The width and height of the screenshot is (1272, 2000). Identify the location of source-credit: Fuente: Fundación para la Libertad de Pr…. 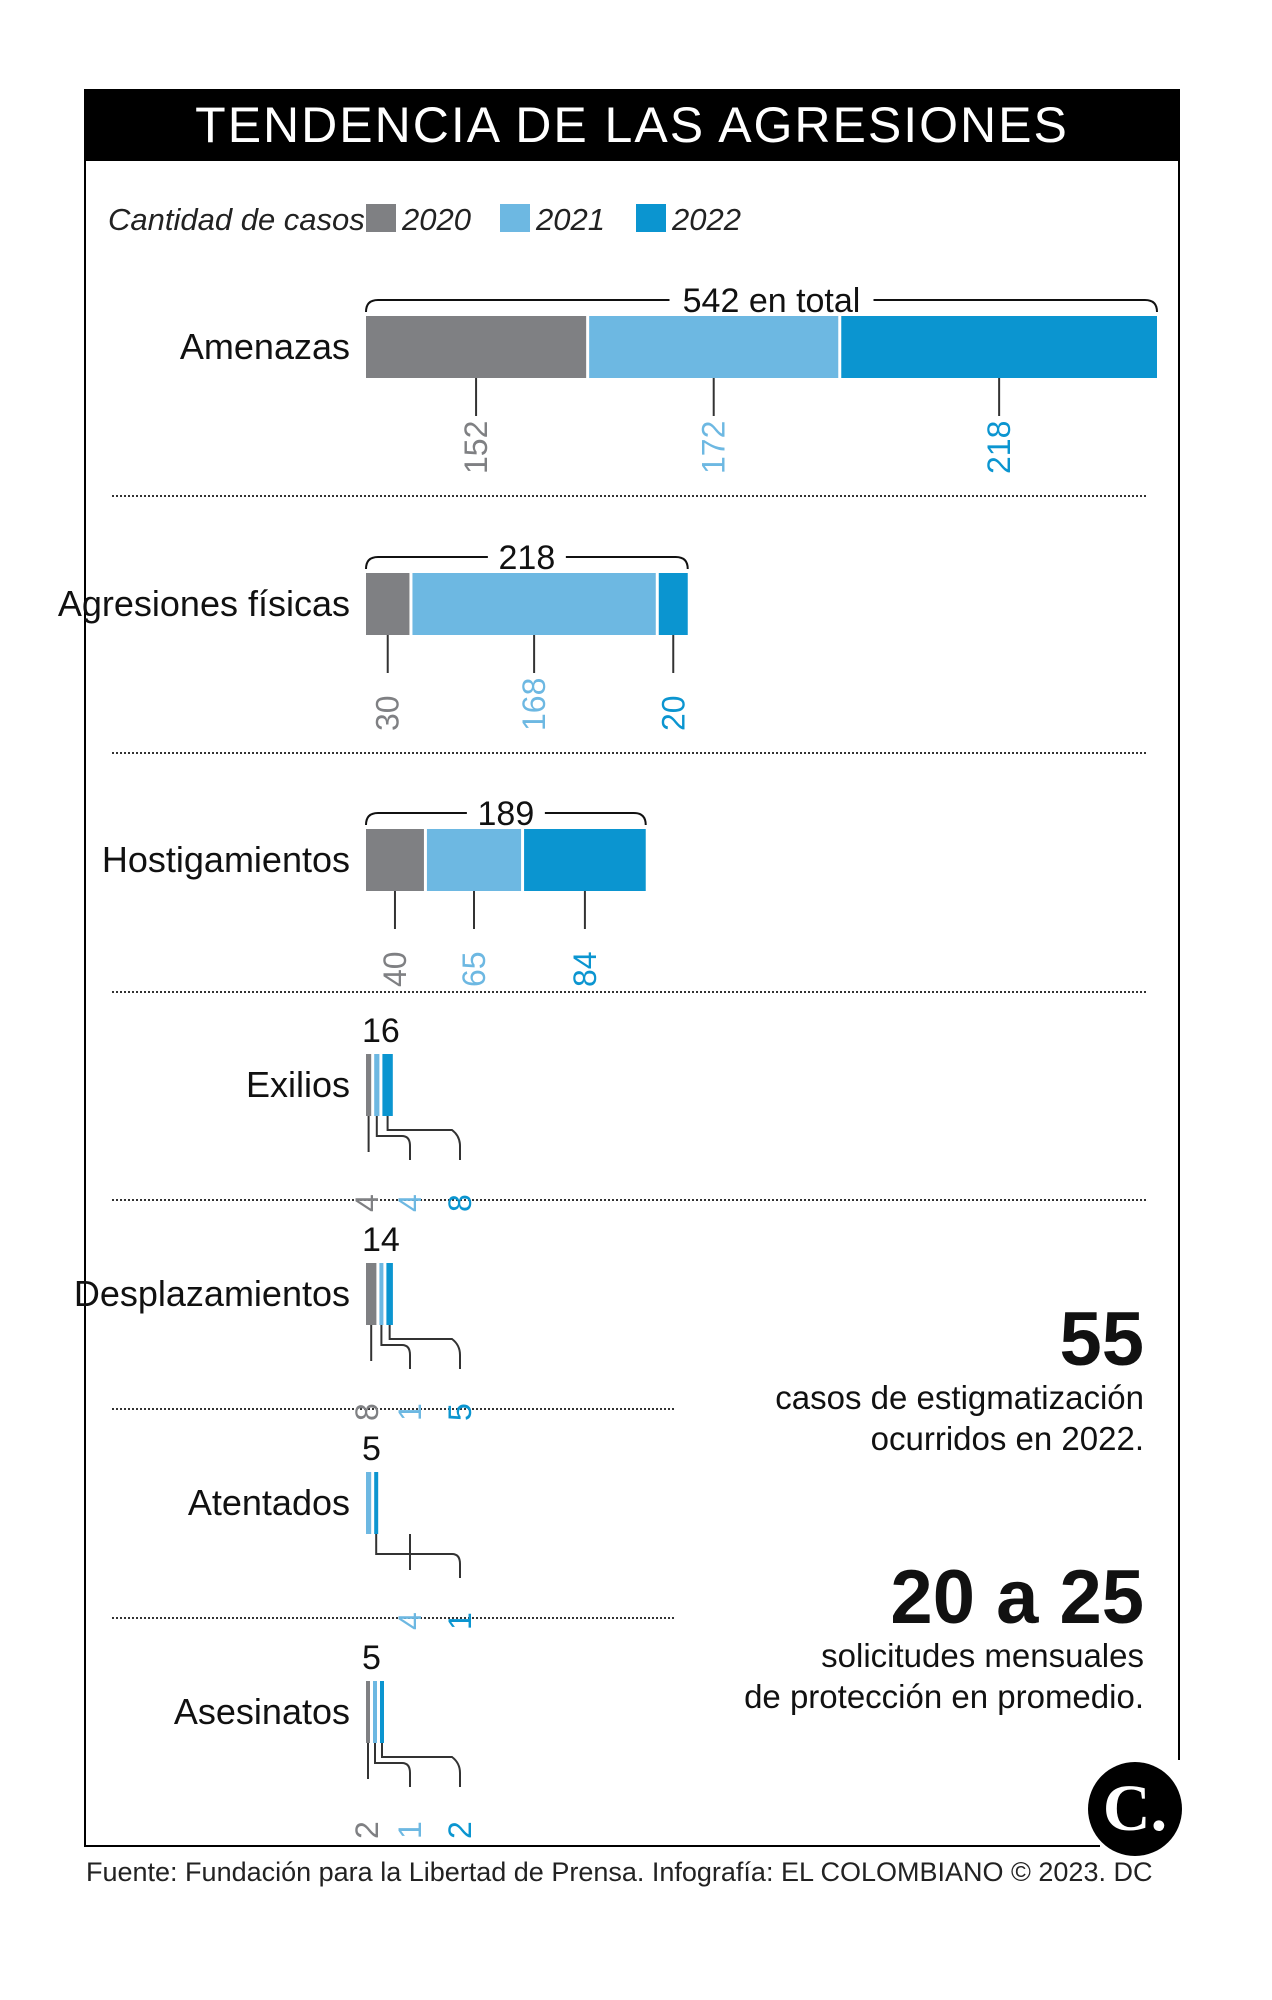
(619, 1872).